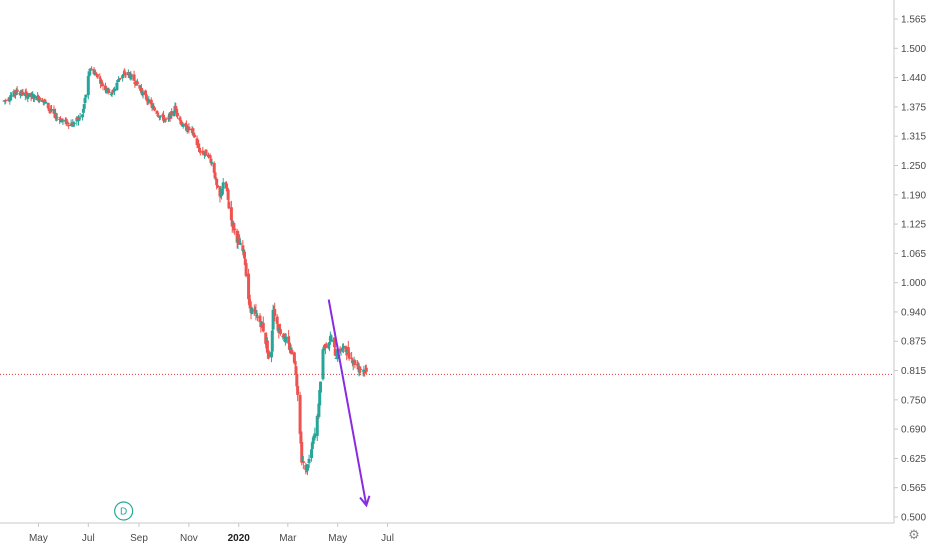 This screenshot has height=550, width=932. I want to click on x-tick-label: Nov, so click(189, 538).